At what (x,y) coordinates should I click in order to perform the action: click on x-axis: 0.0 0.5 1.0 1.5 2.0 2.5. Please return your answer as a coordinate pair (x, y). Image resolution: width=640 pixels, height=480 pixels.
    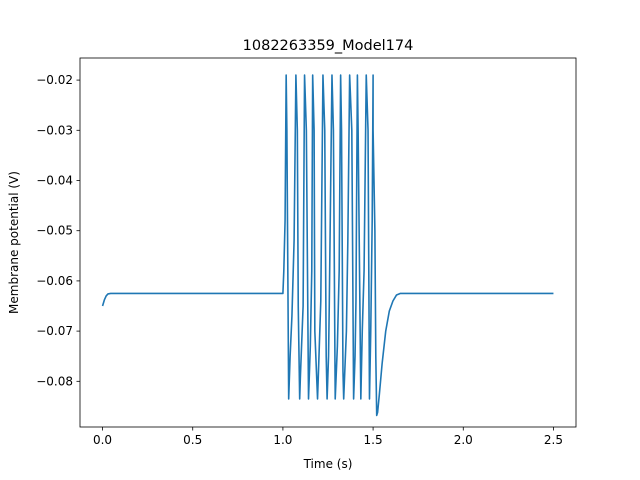
    Looking at the image, I should click on (328, 437).